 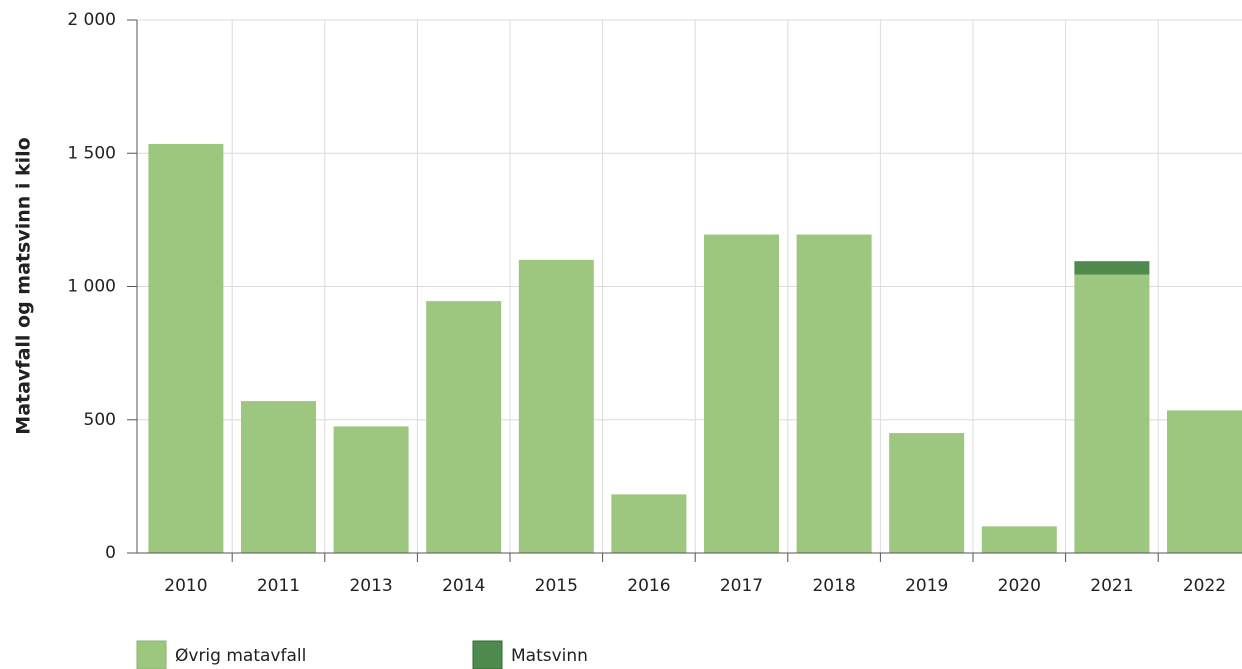 I want to click on x-tick-label: 2017, so click(x=741, y=586).